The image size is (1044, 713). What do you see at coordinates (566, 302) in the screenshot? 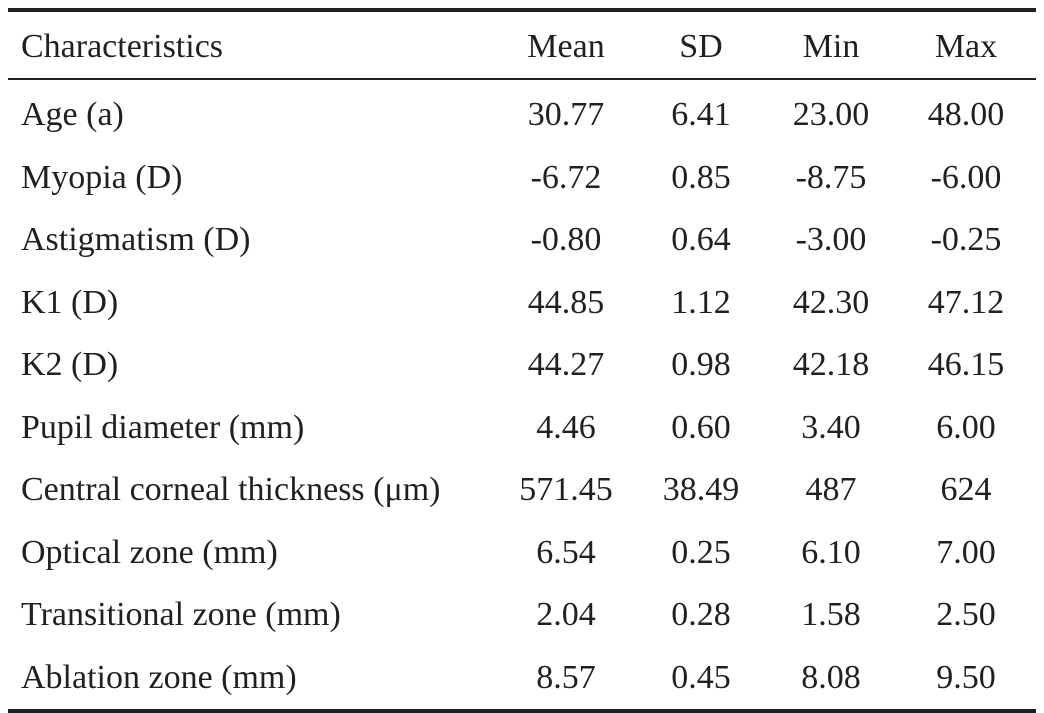
I see `cell-mean: 44.85` at bounding box center [566, 302].